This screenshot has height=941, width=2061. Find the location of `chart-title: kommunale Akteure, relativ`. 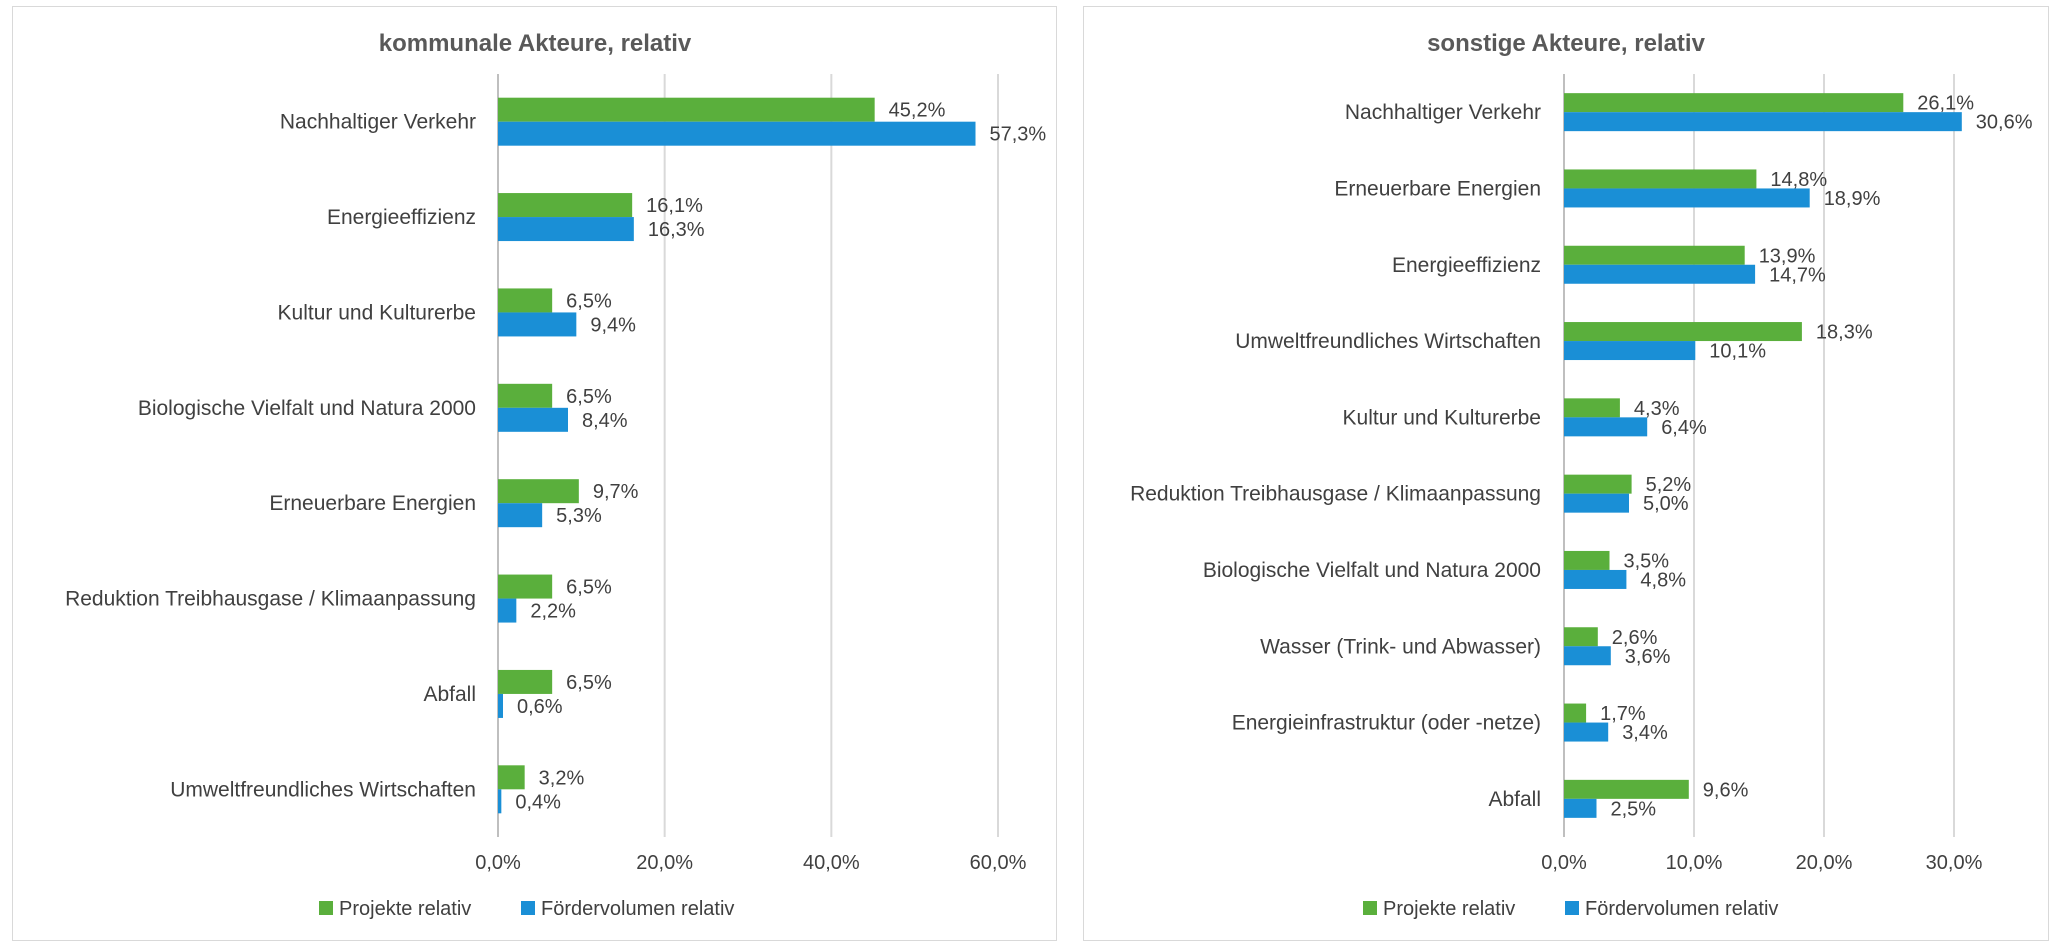

chart-title: kommunale Akteure, relativ is located at coordinates (535, 43).